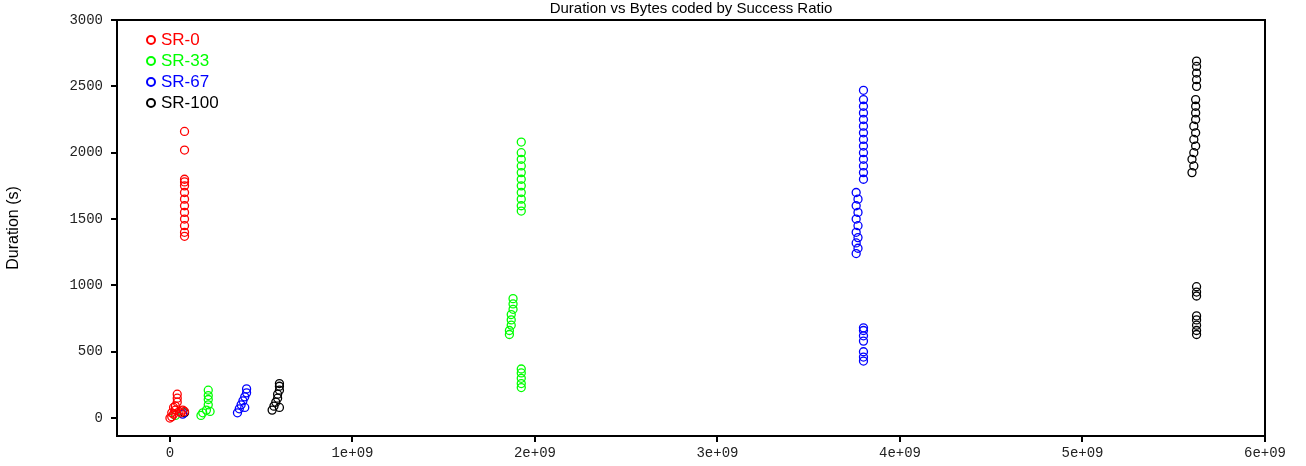 The width and height of the screenshot is (1306, 466). What do you see at coordinates (13, 228) in the screenshot?
I see `y-axis-title: Duration (s)` at bounding box center [13, 228].